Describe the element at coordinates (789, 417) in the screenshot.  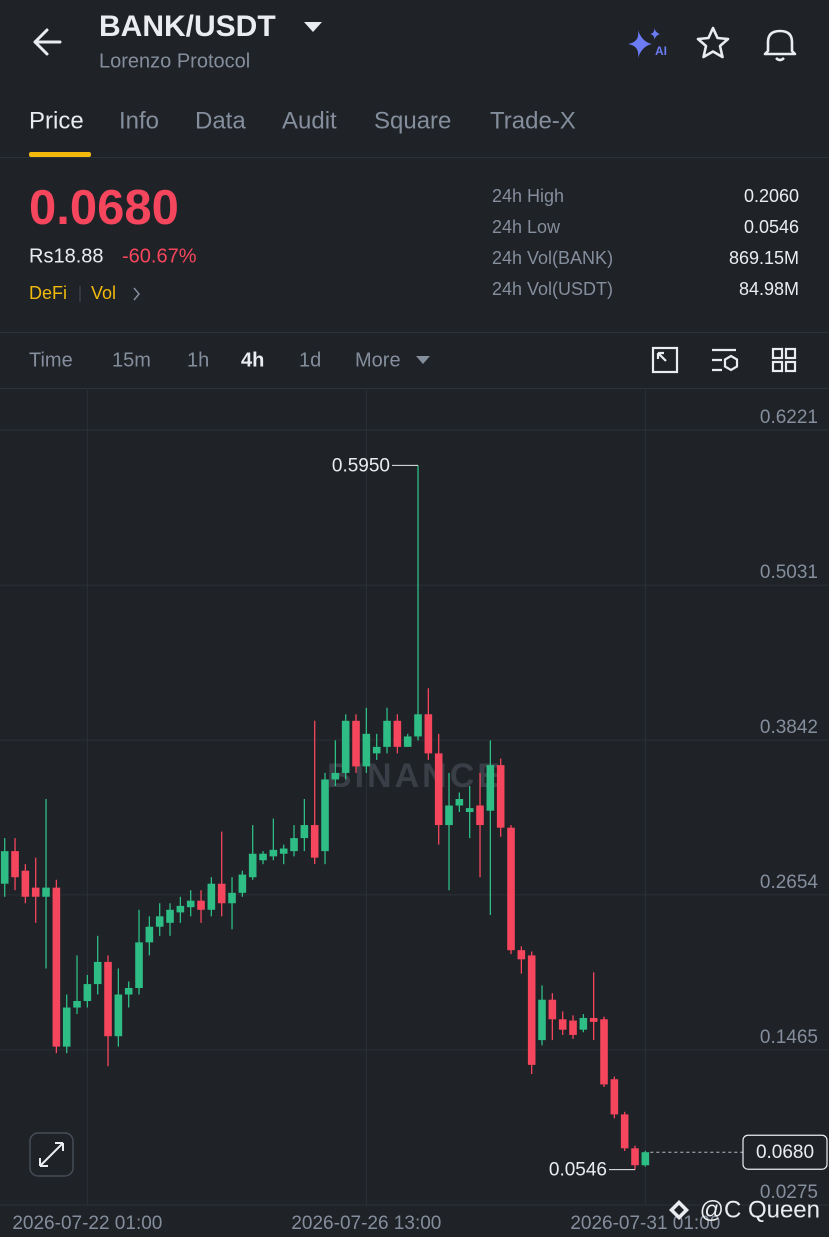
I see `y-tick-label: 0.6221` at that location.